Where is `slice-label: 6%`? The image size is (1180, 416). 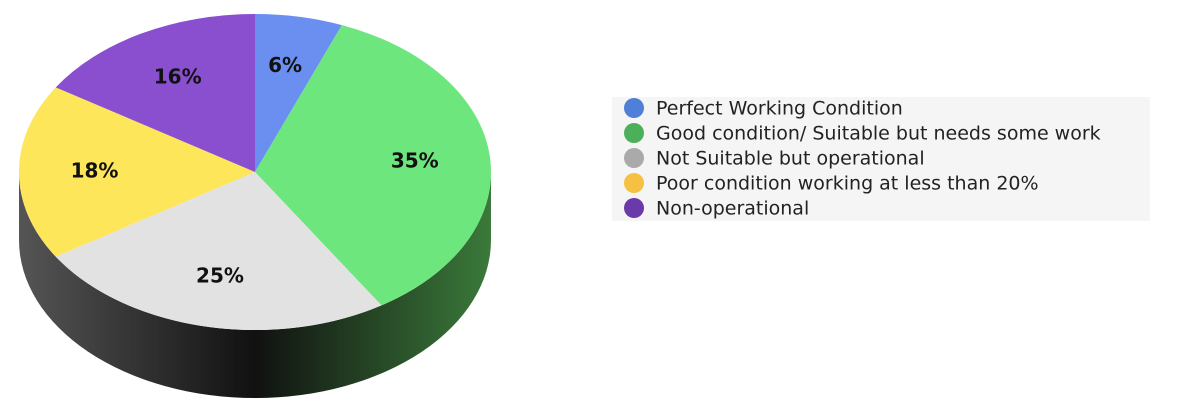
slice-label: 6% is located at coordinates (285, 65).